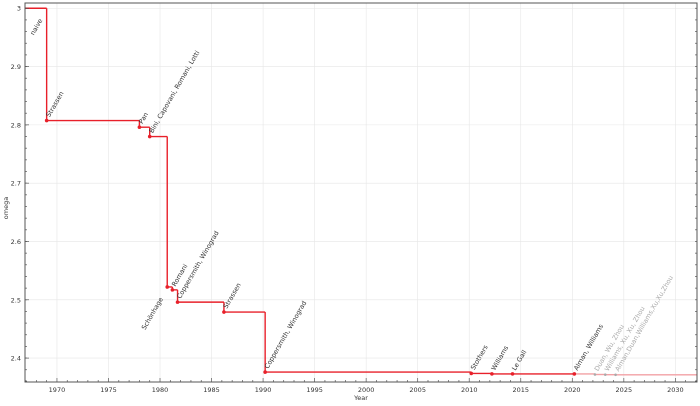 The width and height of the screenshot is (700, 406). I want to click on point-label: naive, so click(37, 26).